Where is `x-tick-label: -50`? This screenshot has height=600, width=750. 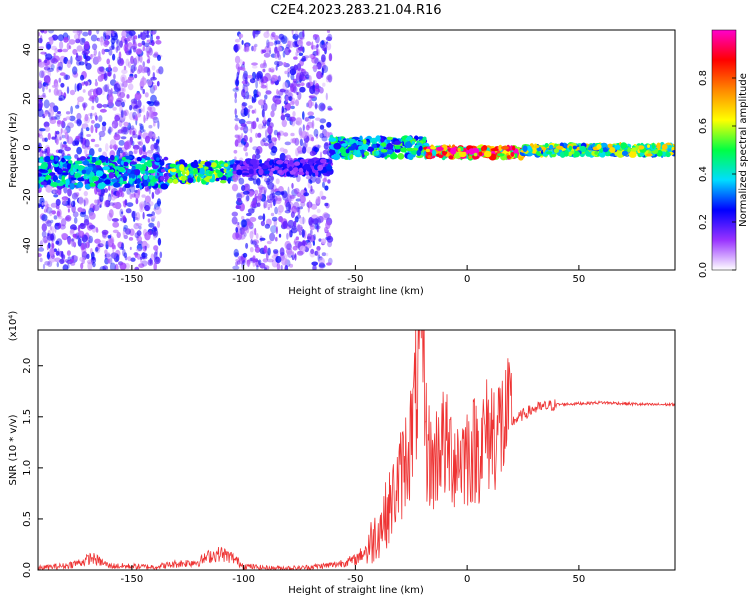 x-tick-label: -50 is located at coordinates (355, 579).